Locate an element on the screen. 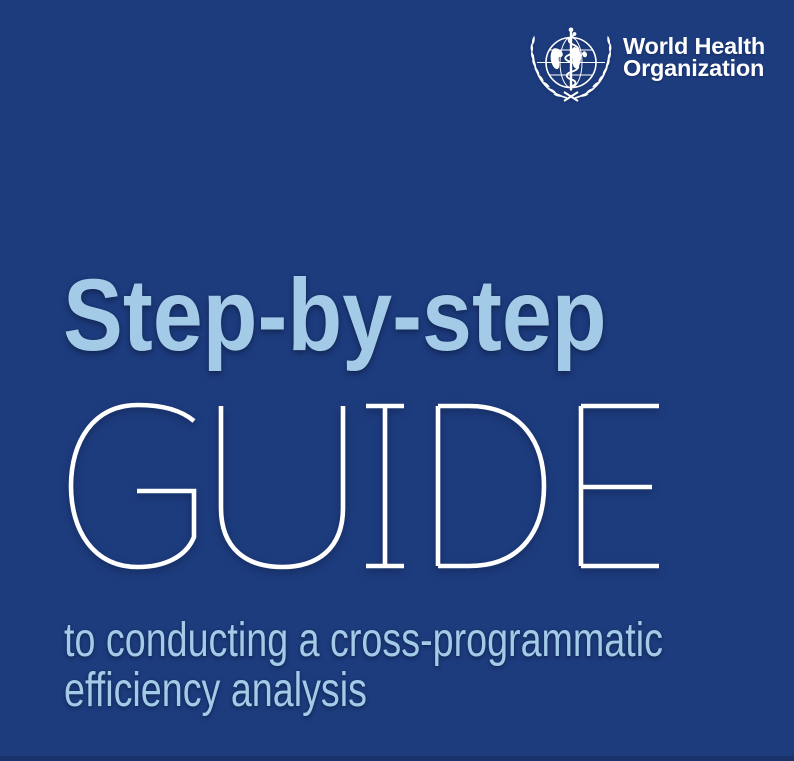 The width and height of the screenshot is (794, 761). who-name-line2: Organization is located at coordinates (694, 67).